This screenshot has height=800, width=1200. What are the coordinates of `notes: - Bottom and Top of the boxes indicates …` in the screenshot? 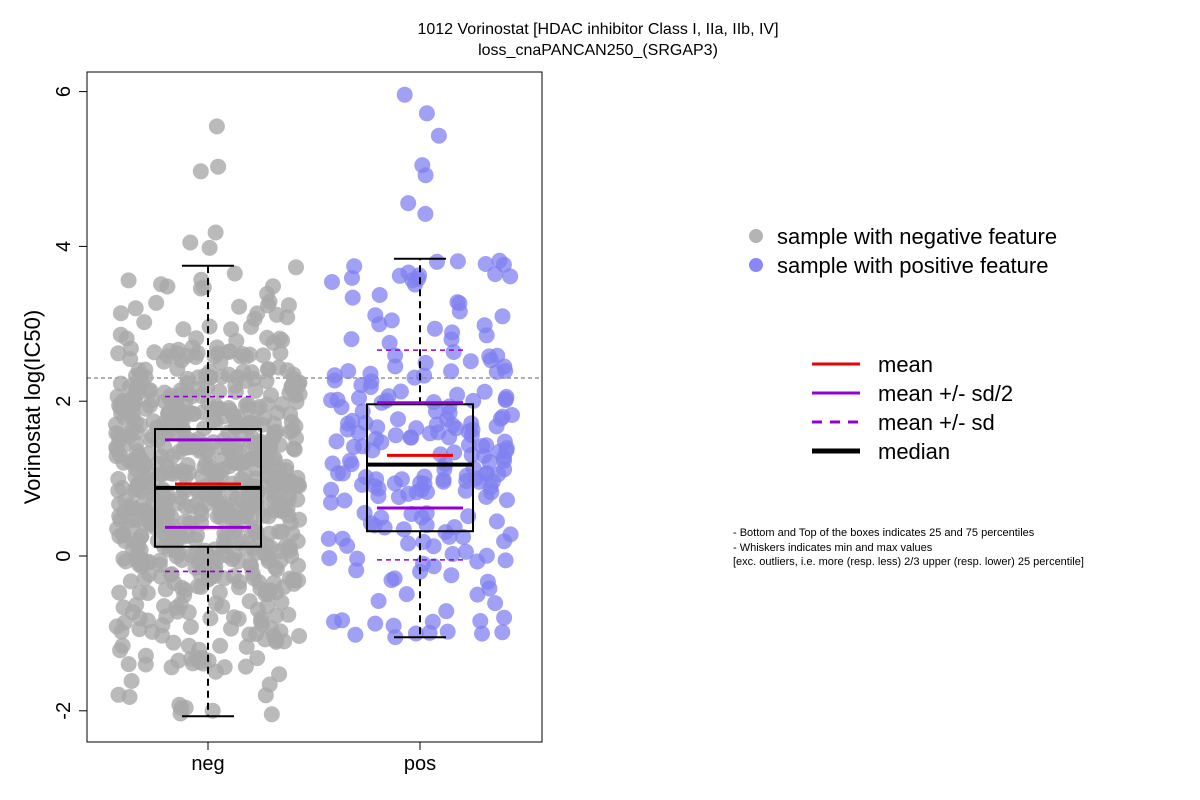 It's located at (908, 547).